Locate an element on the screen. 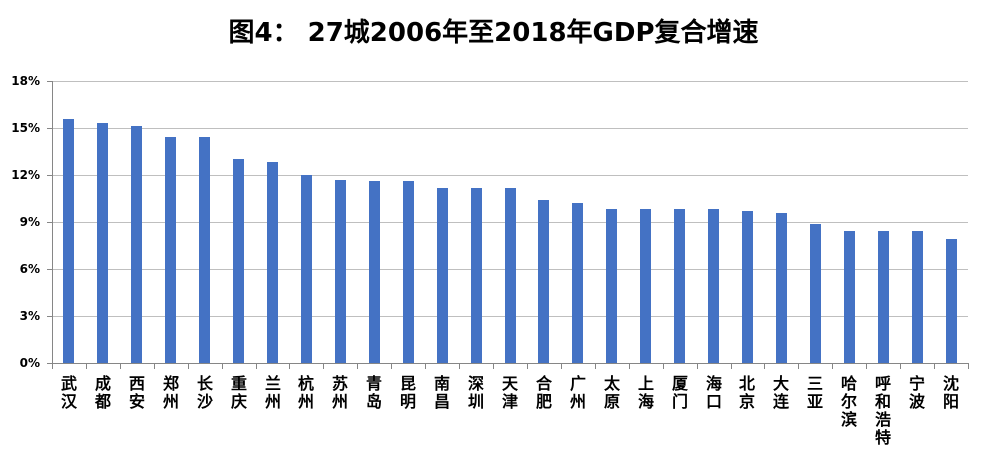 This screenshot has width=987, height=459. y-tick-label: 15% is located at coordinates (25, 128).